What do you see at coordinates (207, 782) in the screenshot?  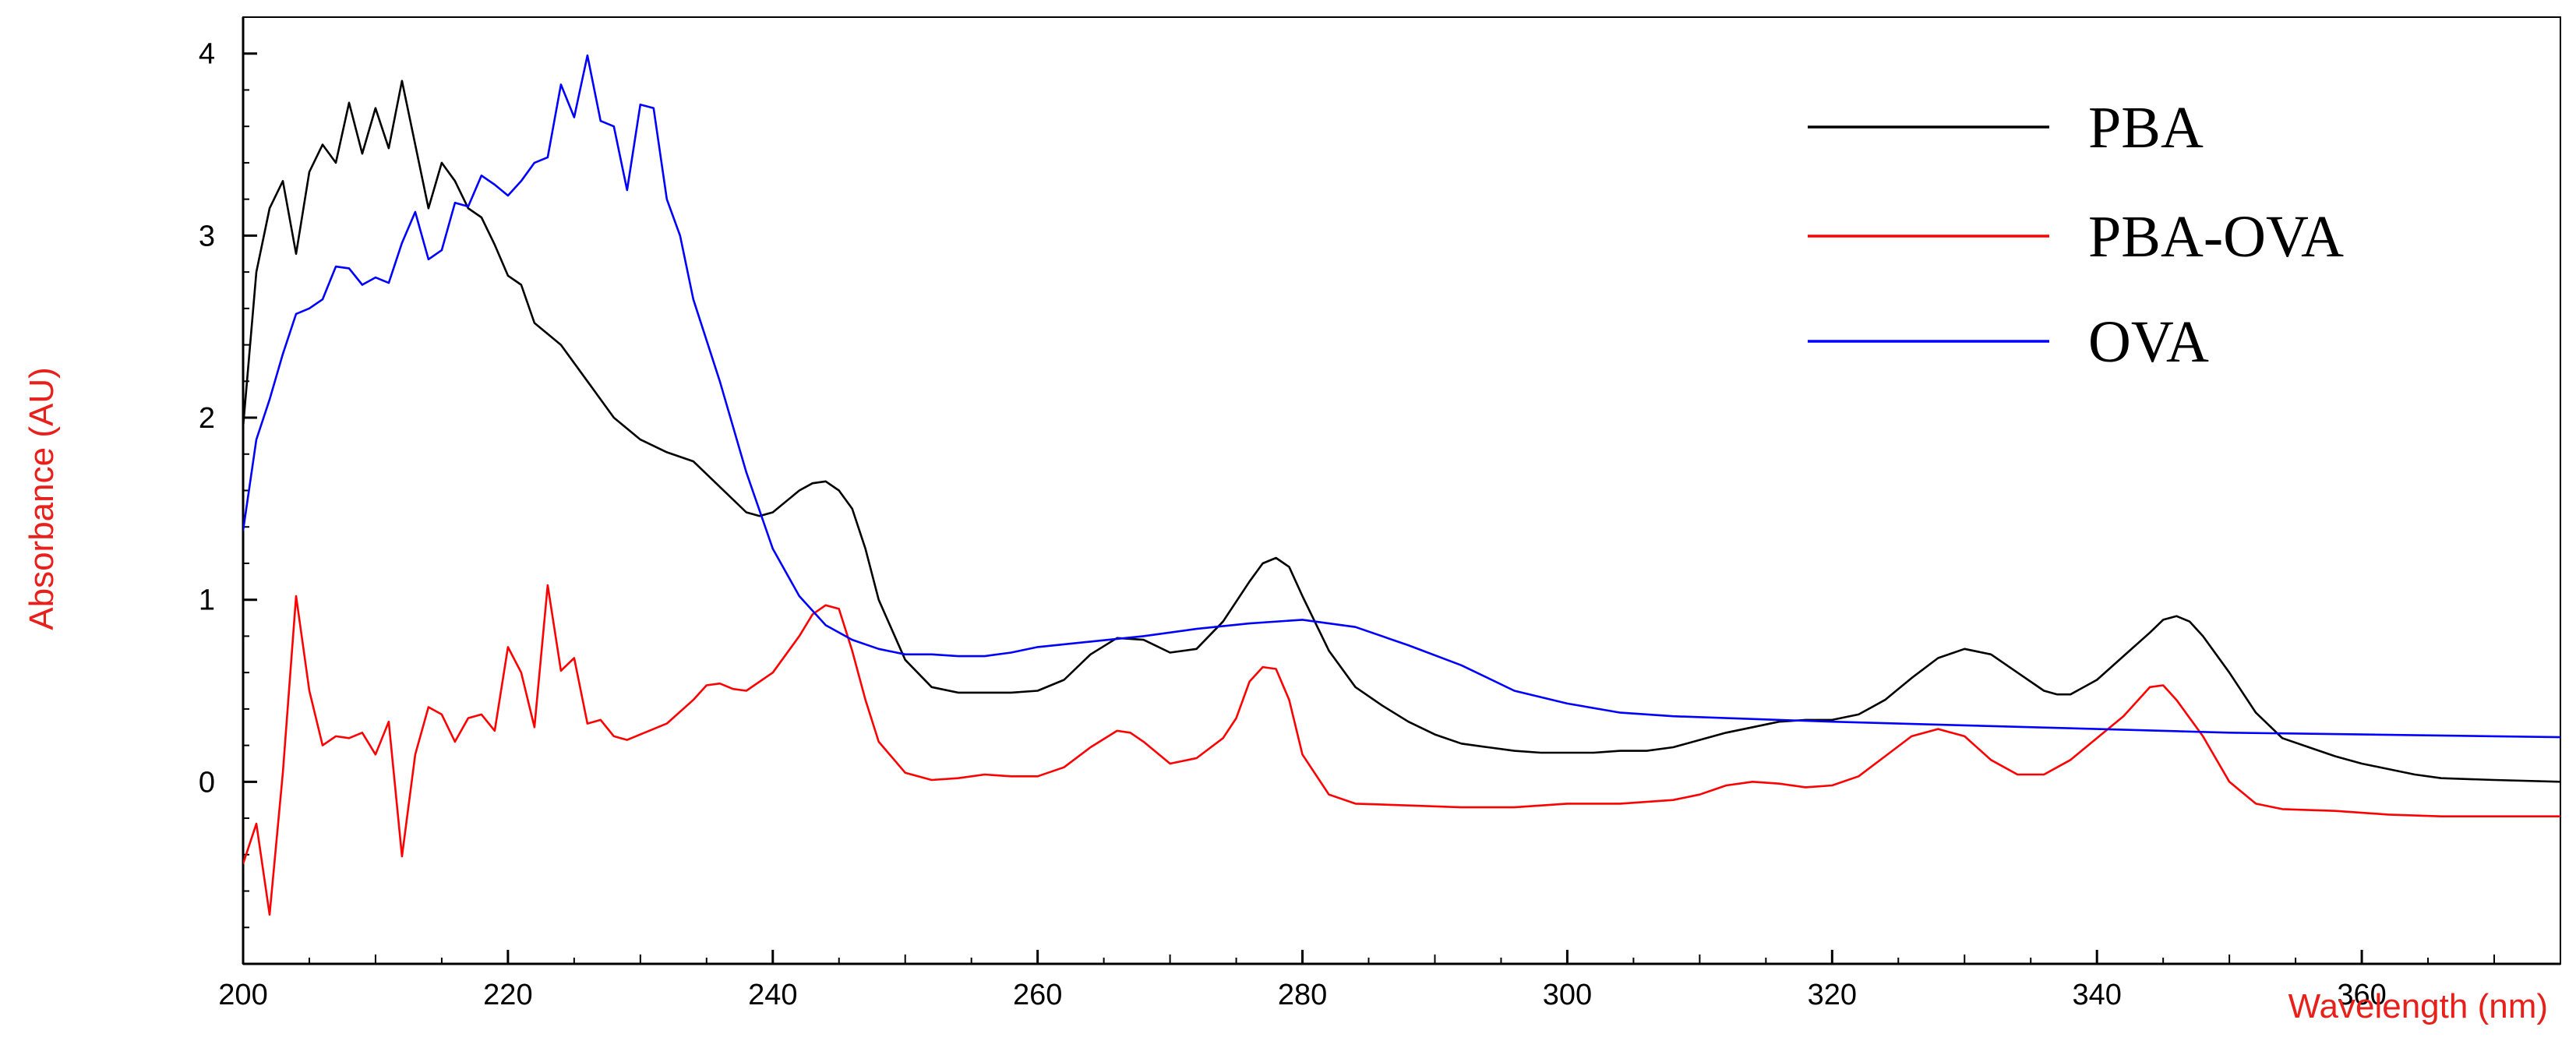 I see `y-tick-label: 0` at bounding box center [207, 782].